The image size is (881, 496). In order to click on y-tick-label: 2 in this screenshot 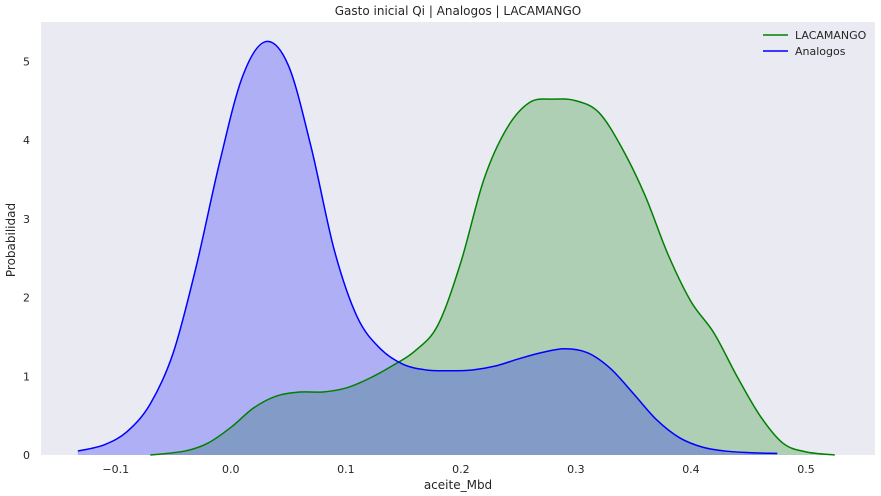, I will do `click(26, 298)`.